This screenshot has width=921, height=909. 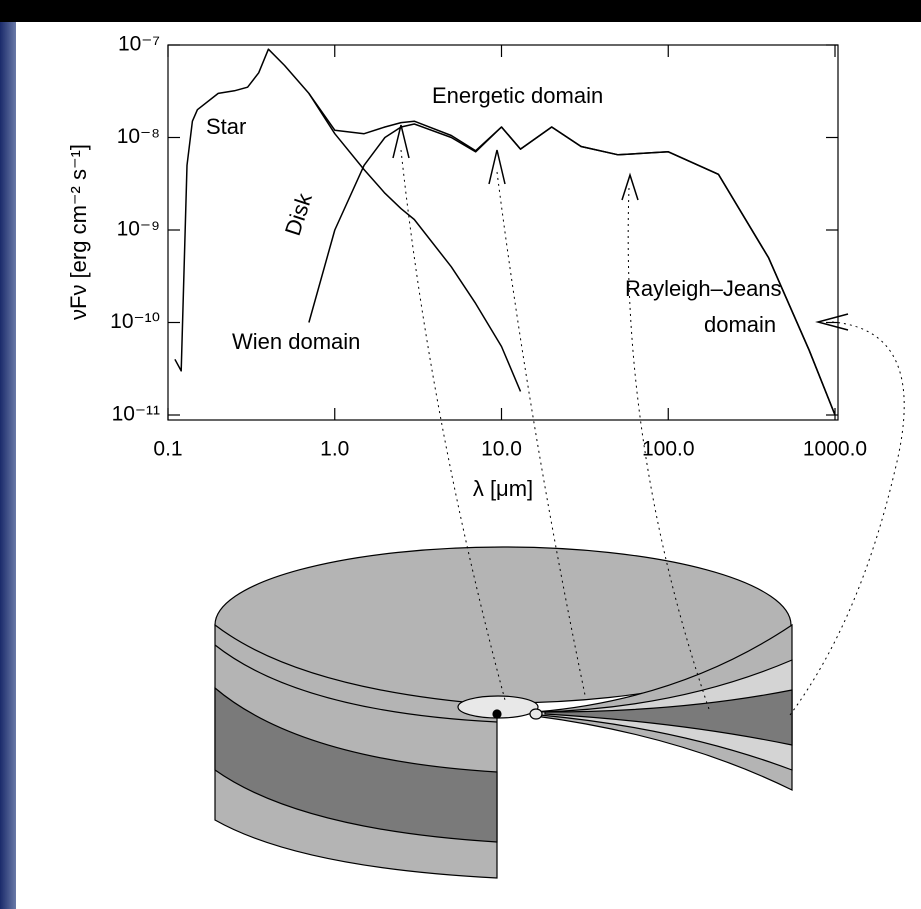 What do you see at coordinates (348, 220) in the screenshot?
I see `series-line` at bounding box center [348, 220].